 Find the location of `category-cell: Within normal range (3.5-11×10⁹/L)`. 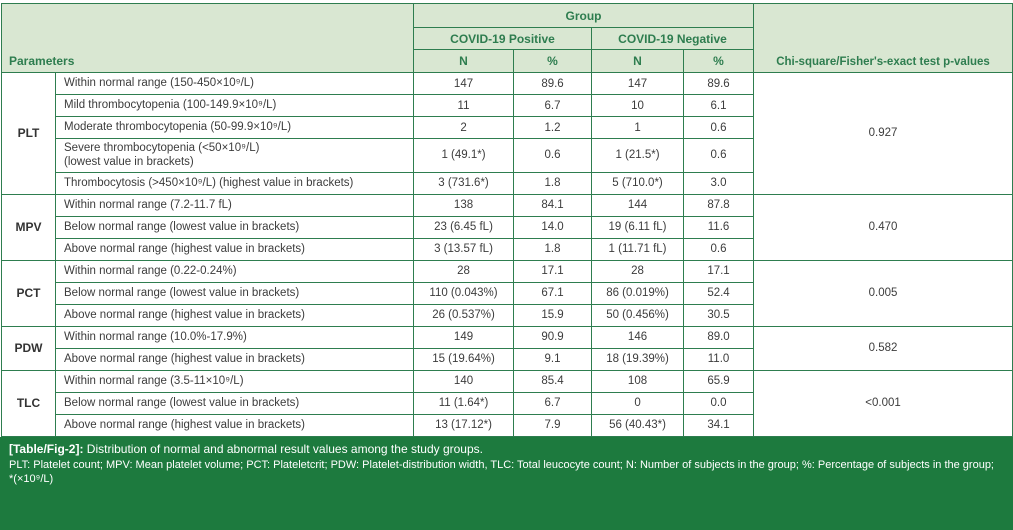

category-cell: Within normal range (3.5-11×10⁹/L) is located at coordinates (234, 381).